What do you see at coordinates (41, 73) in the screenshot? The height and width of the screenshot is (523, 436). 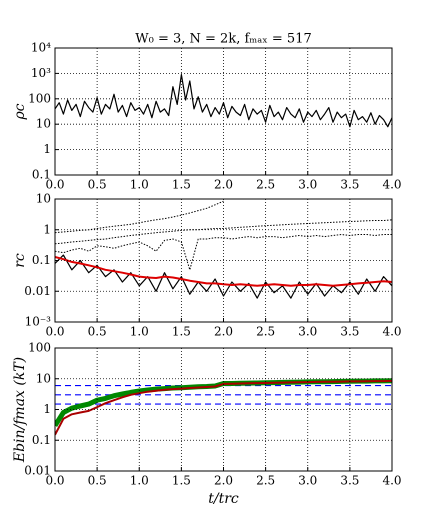 I see `y-tick-label: 10³` at bounding box center [41, 73].